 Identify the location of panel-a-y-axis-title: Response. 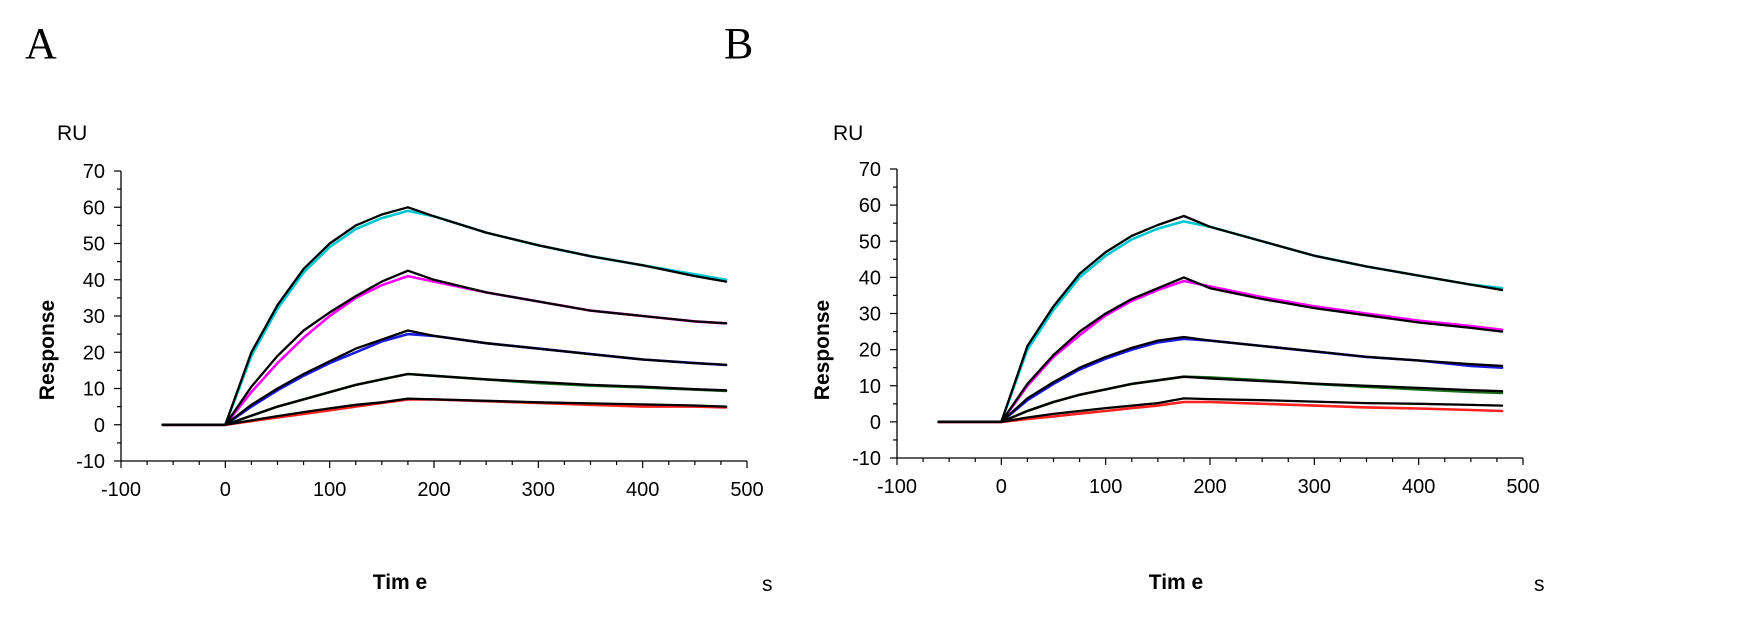
(47, 350).